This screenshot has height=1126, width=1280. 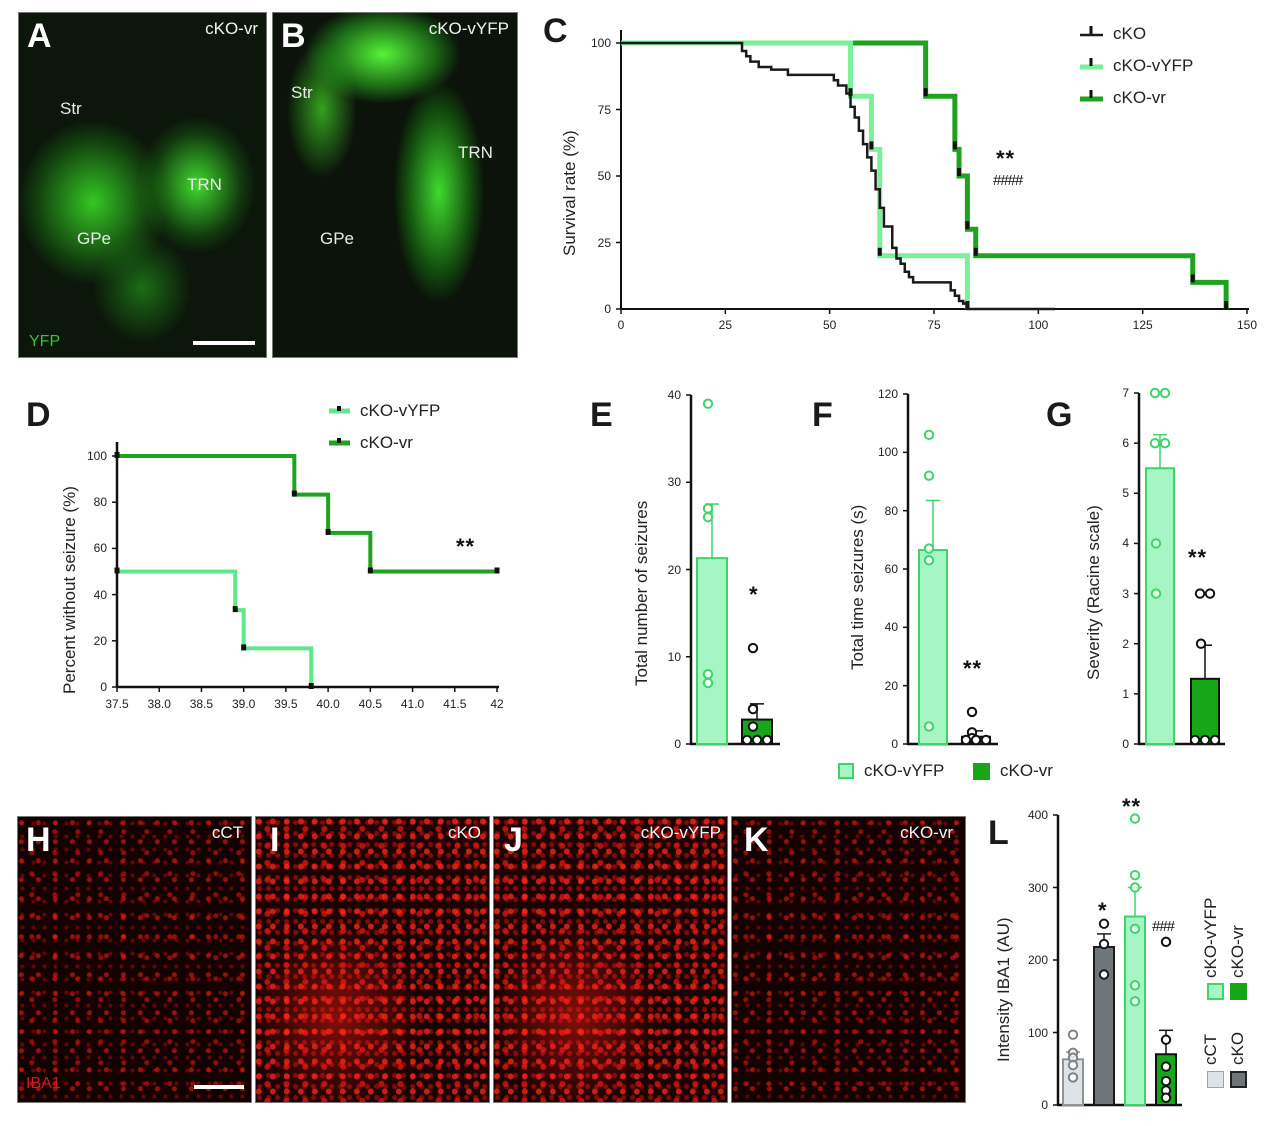 I want to click on l-swatch-cko, so click(x=1238, y=1079).